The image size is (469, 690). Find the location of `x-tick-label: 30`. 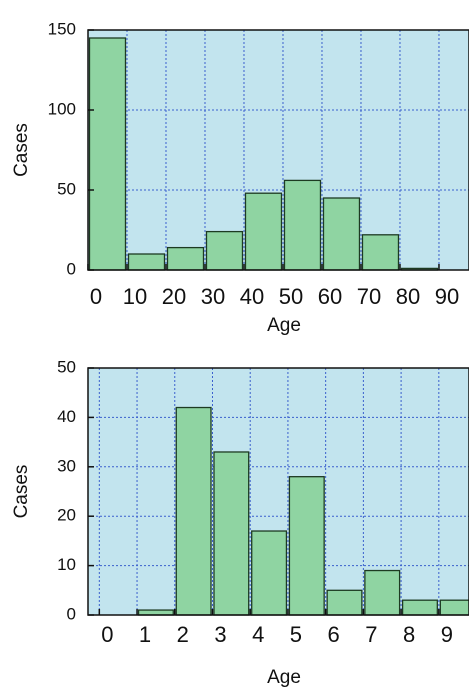

x-tick-label: 30 is located at coordinates (213, 296).